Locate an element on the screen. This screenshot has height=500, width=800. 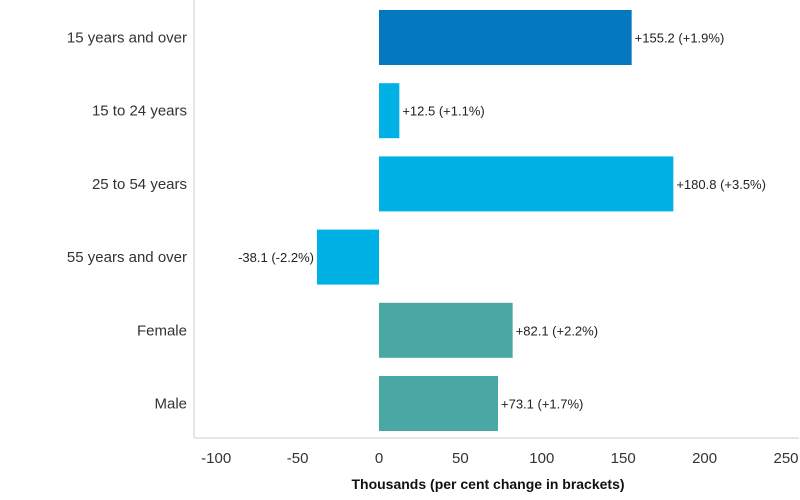
x-tick-label: 150 is located at coordinates (623, 458).